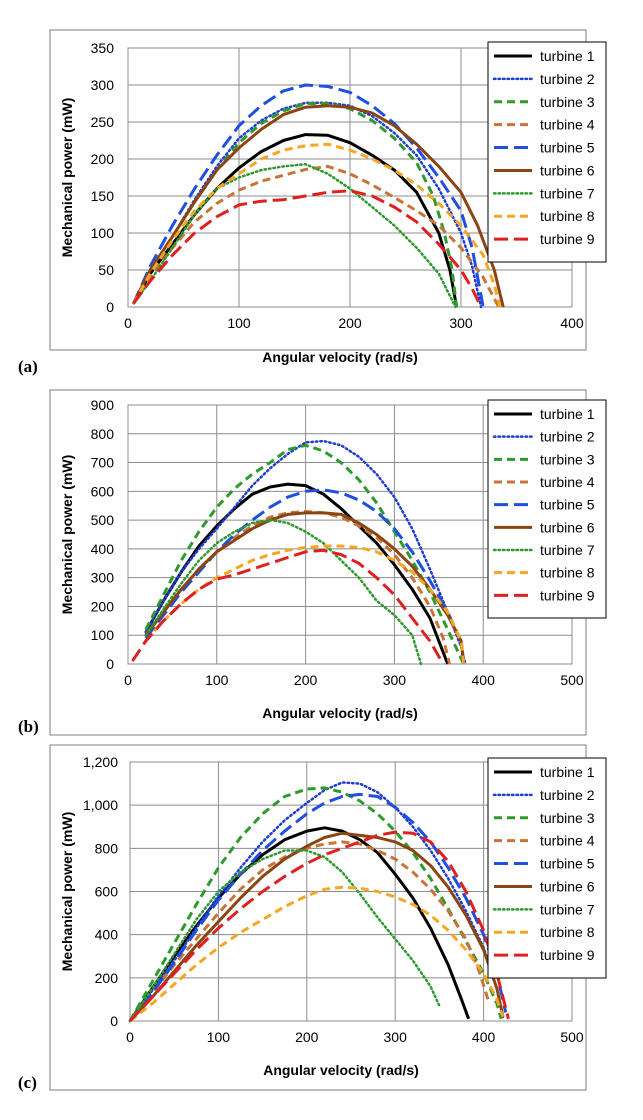 This screenshot has width=643, height=1120. I want to click on panel-label: (c), so click(27, 1082).